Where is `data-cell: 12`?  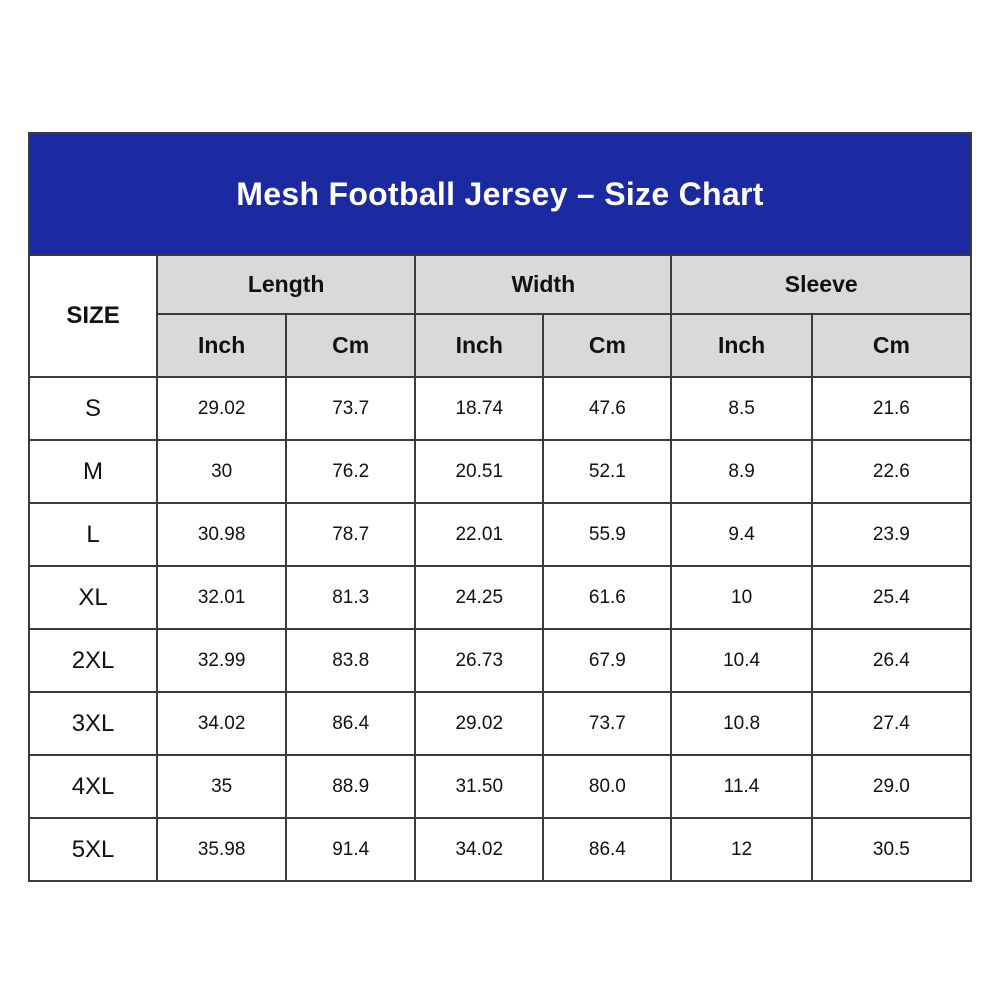
data-cell: 12 is located at coordinates (741, 849).